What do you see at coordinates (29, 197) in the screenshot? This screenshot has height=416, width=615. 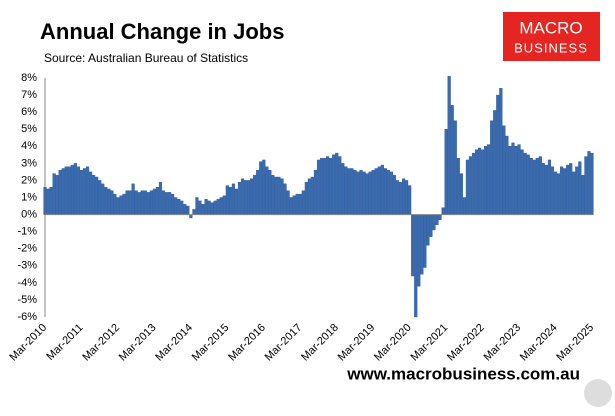 I see `y-tick-label: 1%` at bounding box center [29, 197].